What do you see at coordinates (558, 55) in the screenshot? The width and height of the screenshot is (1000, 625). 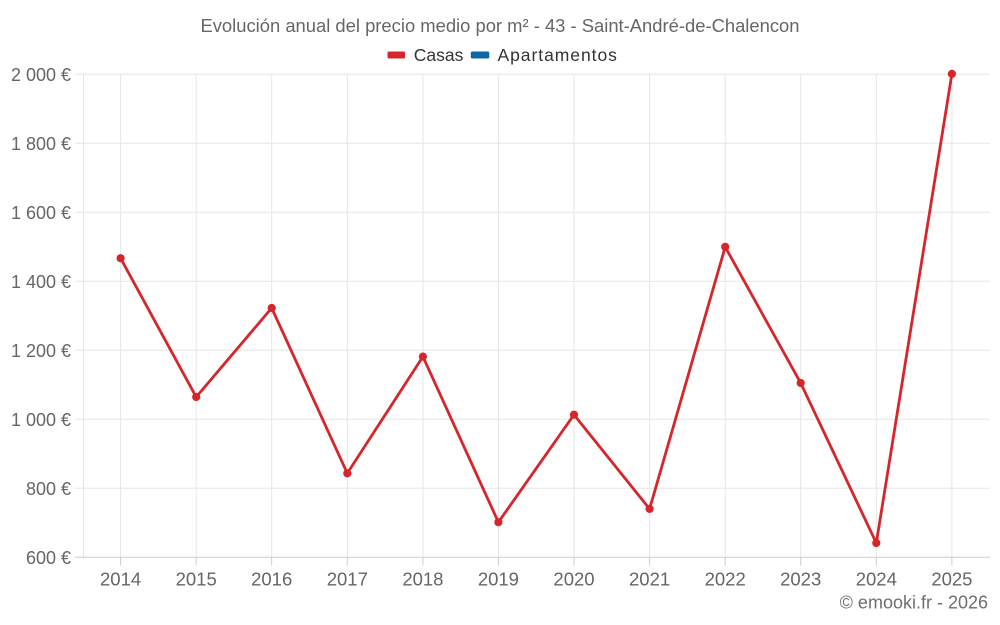 I see `svg-text: Apartamentos` at bounding box center [558, 55].